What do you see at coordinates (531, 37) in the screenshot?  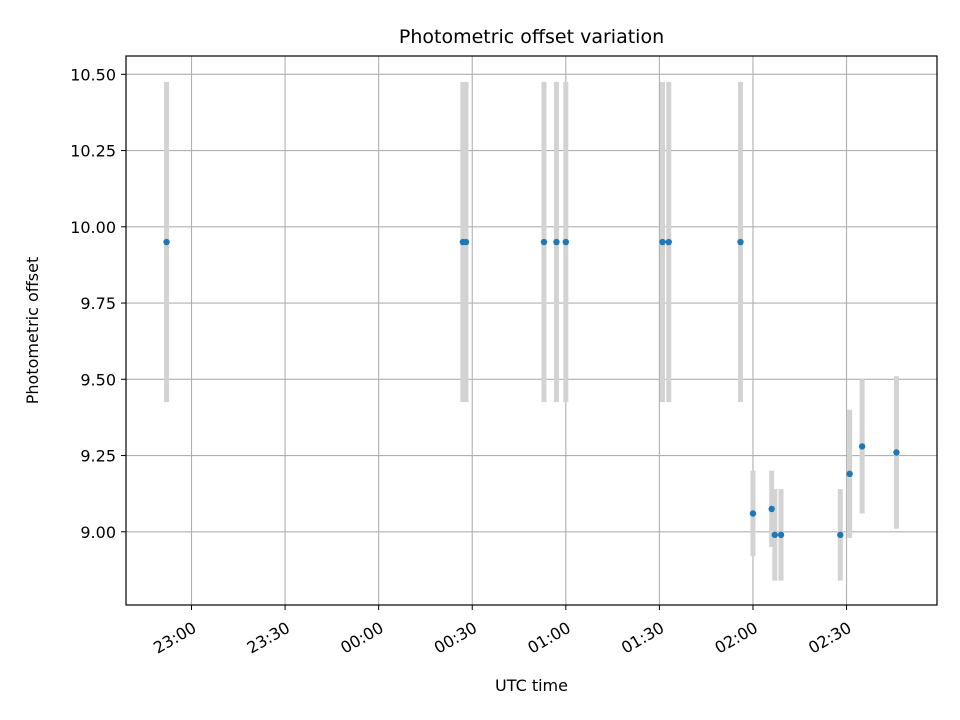 I see `chart-title: Photometric offset variation` at bounding box center [531, 37].